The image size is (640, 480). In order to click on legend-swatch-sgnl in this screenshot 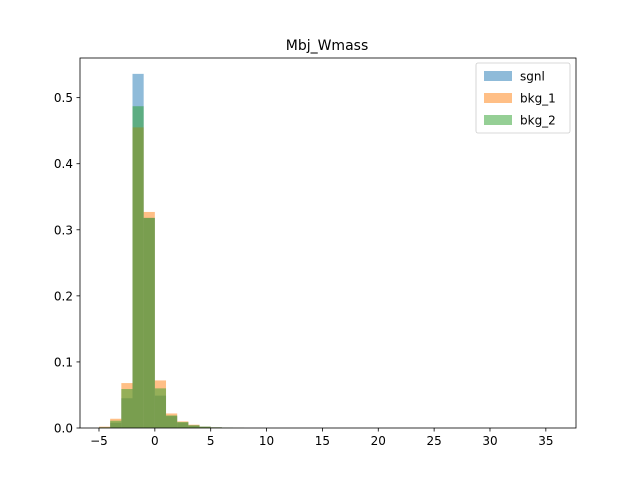, I will do `click(498, 76)`.